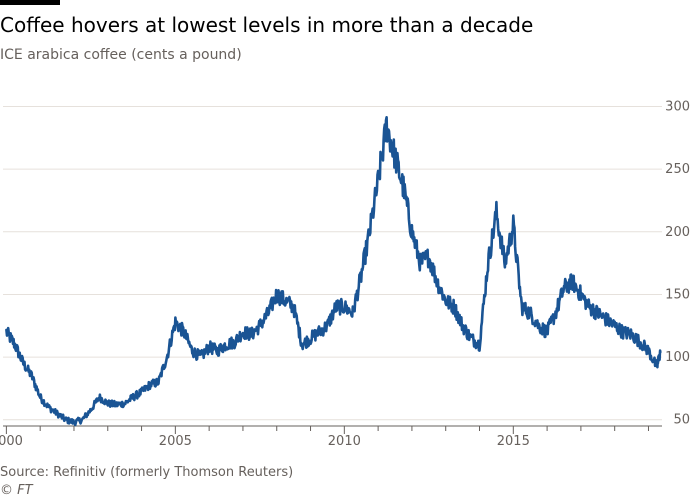  What do you see at coordinates (513, 441) in the screenshot?
I see `x-tick-label-2015: 2015` at bounding box center [513, 441].